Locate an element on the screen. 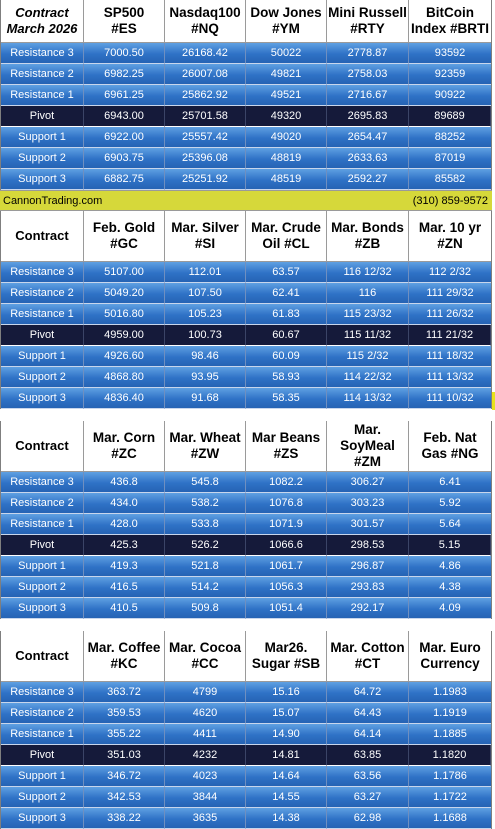  column-header-label: #SI is located at coordinates (205, 243).